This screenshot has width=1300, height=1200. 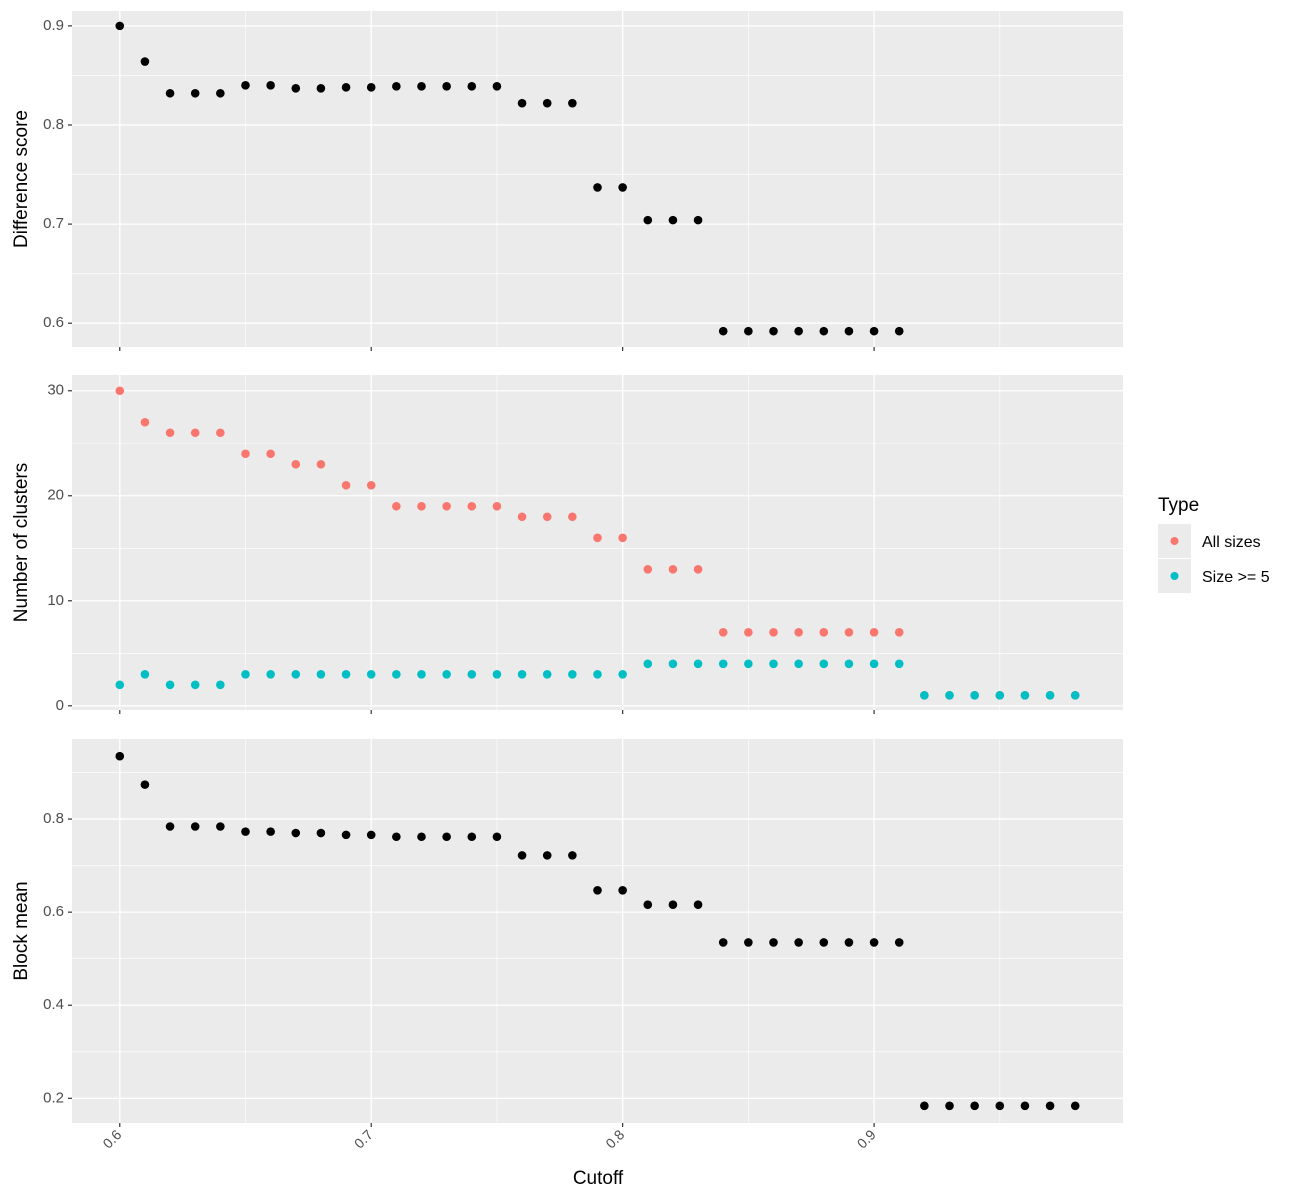 I want to click on y-tick-label: 0.7, so click(x=53, y=223).